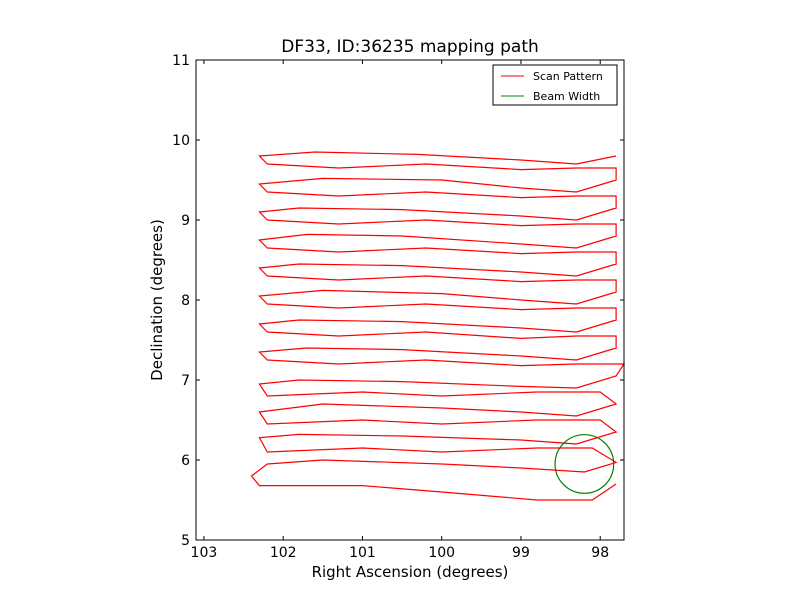 This screenshot has width=800, height=600. I want to click on x-tick-label: 100, so click(441, 553).